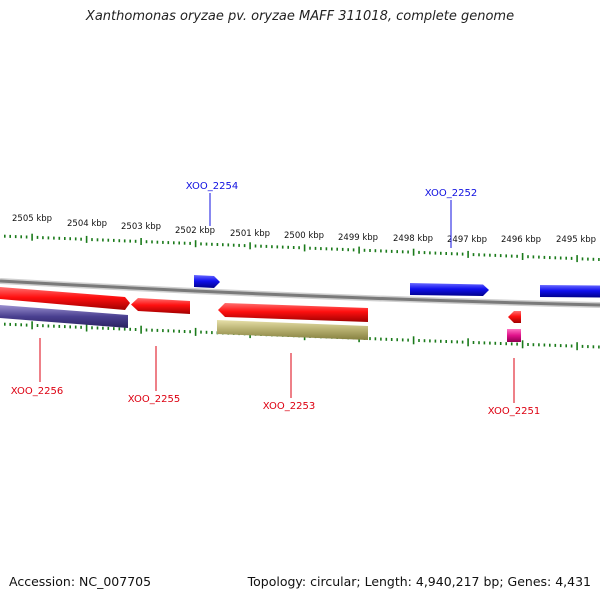 Image resolution: width=600 pixels, height=600 pixels. Describe the element at coordinates (289, 406) in the screenshot. I see `gene-label-XOO_2253: XOO_2253` at that location.